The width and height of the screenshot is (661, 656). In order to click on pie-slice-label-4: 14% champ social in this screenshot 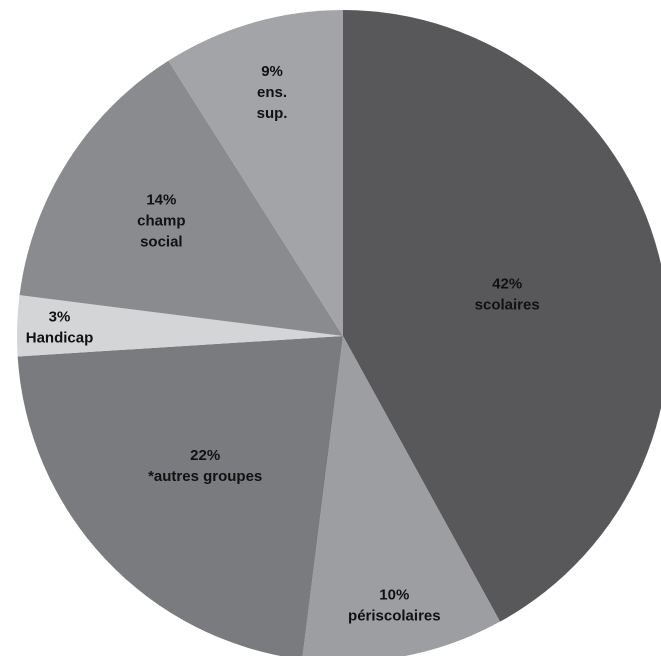, I will do `click(161, 221)`.